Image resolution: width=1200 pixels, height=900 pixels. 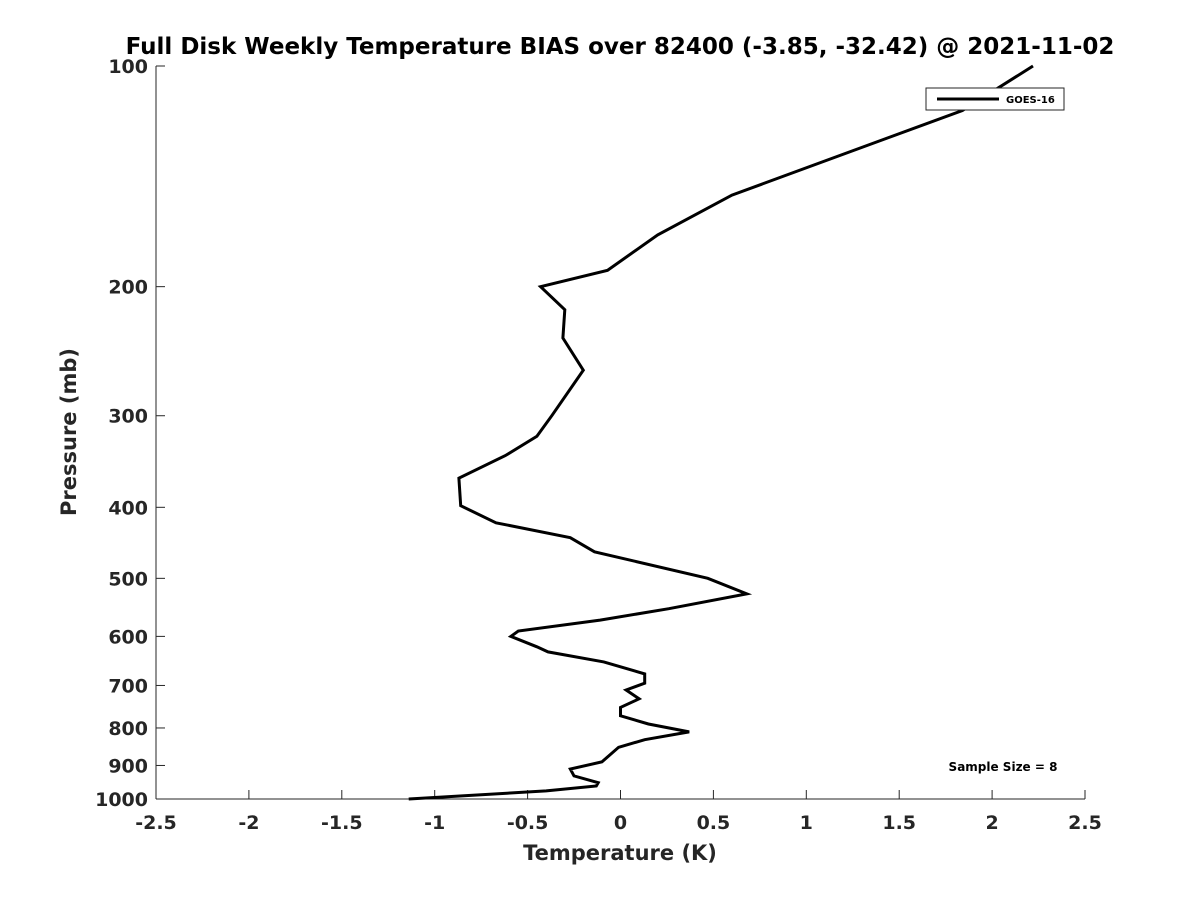 I want to click on x-tick-label: -0.5, so click(x=528, y=823).